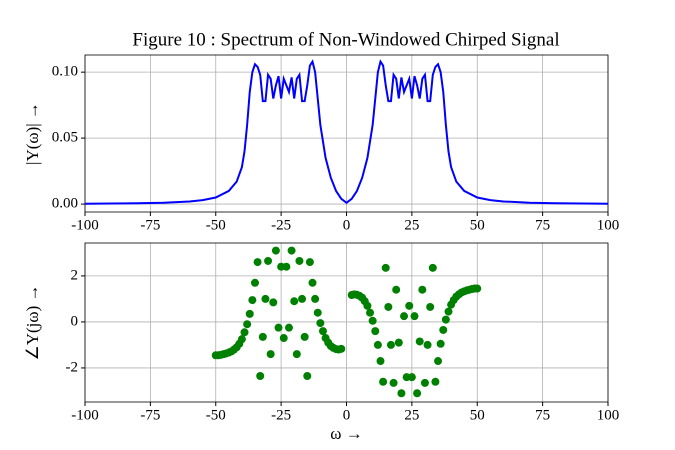 This screenshot has height=450, width=675. I want to click on y-axis-label: |Y(ω)| →, so click(32, 133).